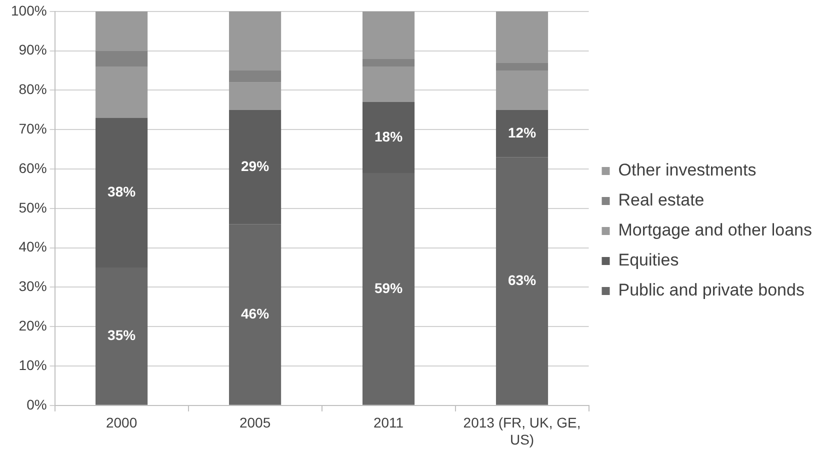  I want to click on x-tick-label: 2011, so click(388, 422).